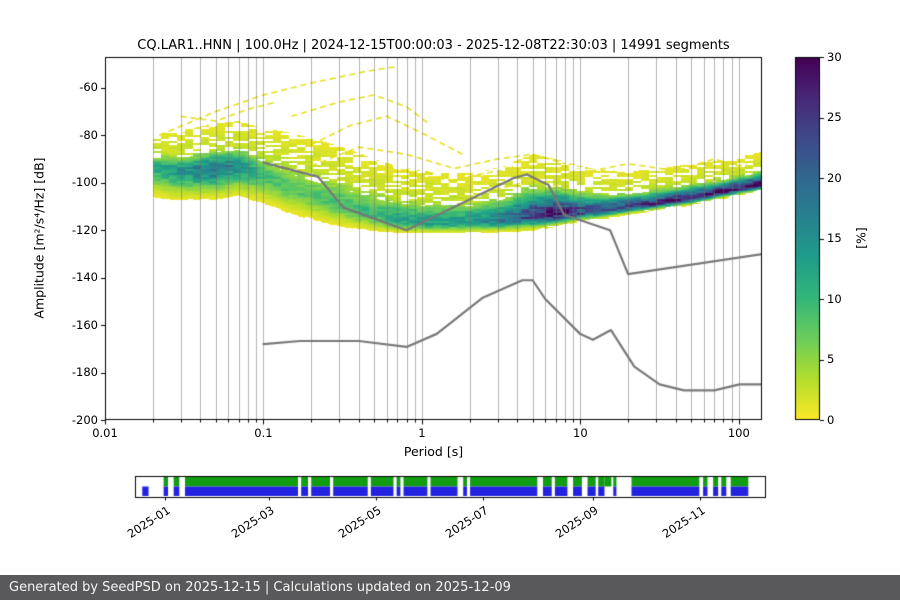 This screenshot has height=600, width=900. I want to click on y-tick-label: -180, so click(84, 372).